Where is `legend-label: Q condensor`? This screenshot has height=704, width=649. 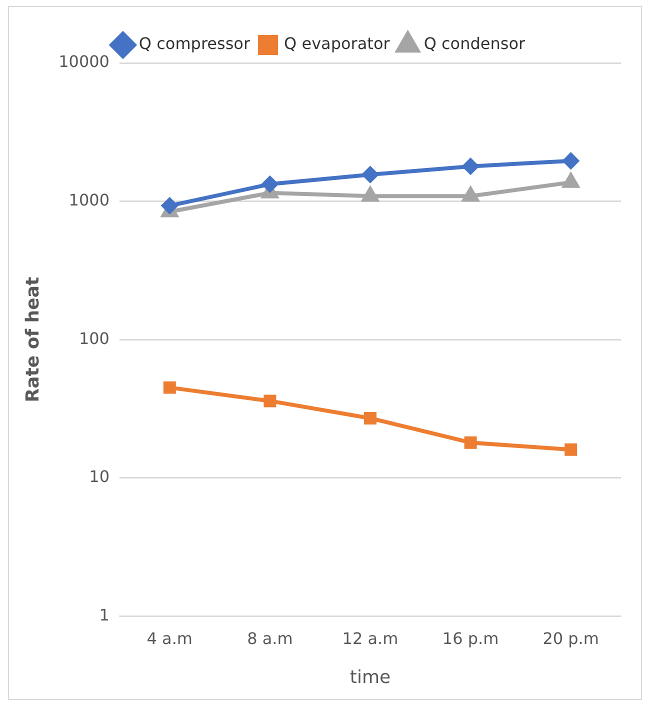
legend-label: Q condensor is located at coordinates (475, 44).